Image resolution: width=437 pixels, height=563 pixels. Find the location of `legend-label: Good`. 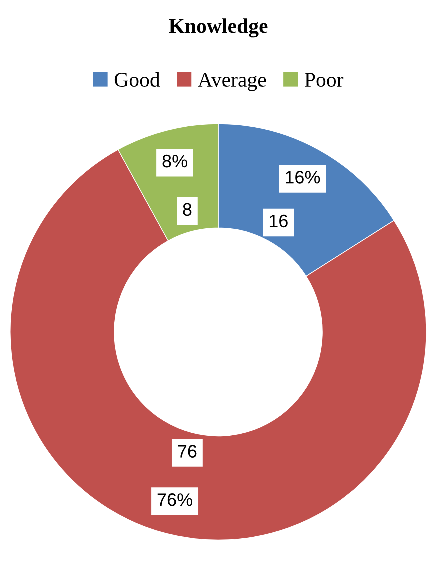

legend-label: Good is located at coordinates (137, 80).